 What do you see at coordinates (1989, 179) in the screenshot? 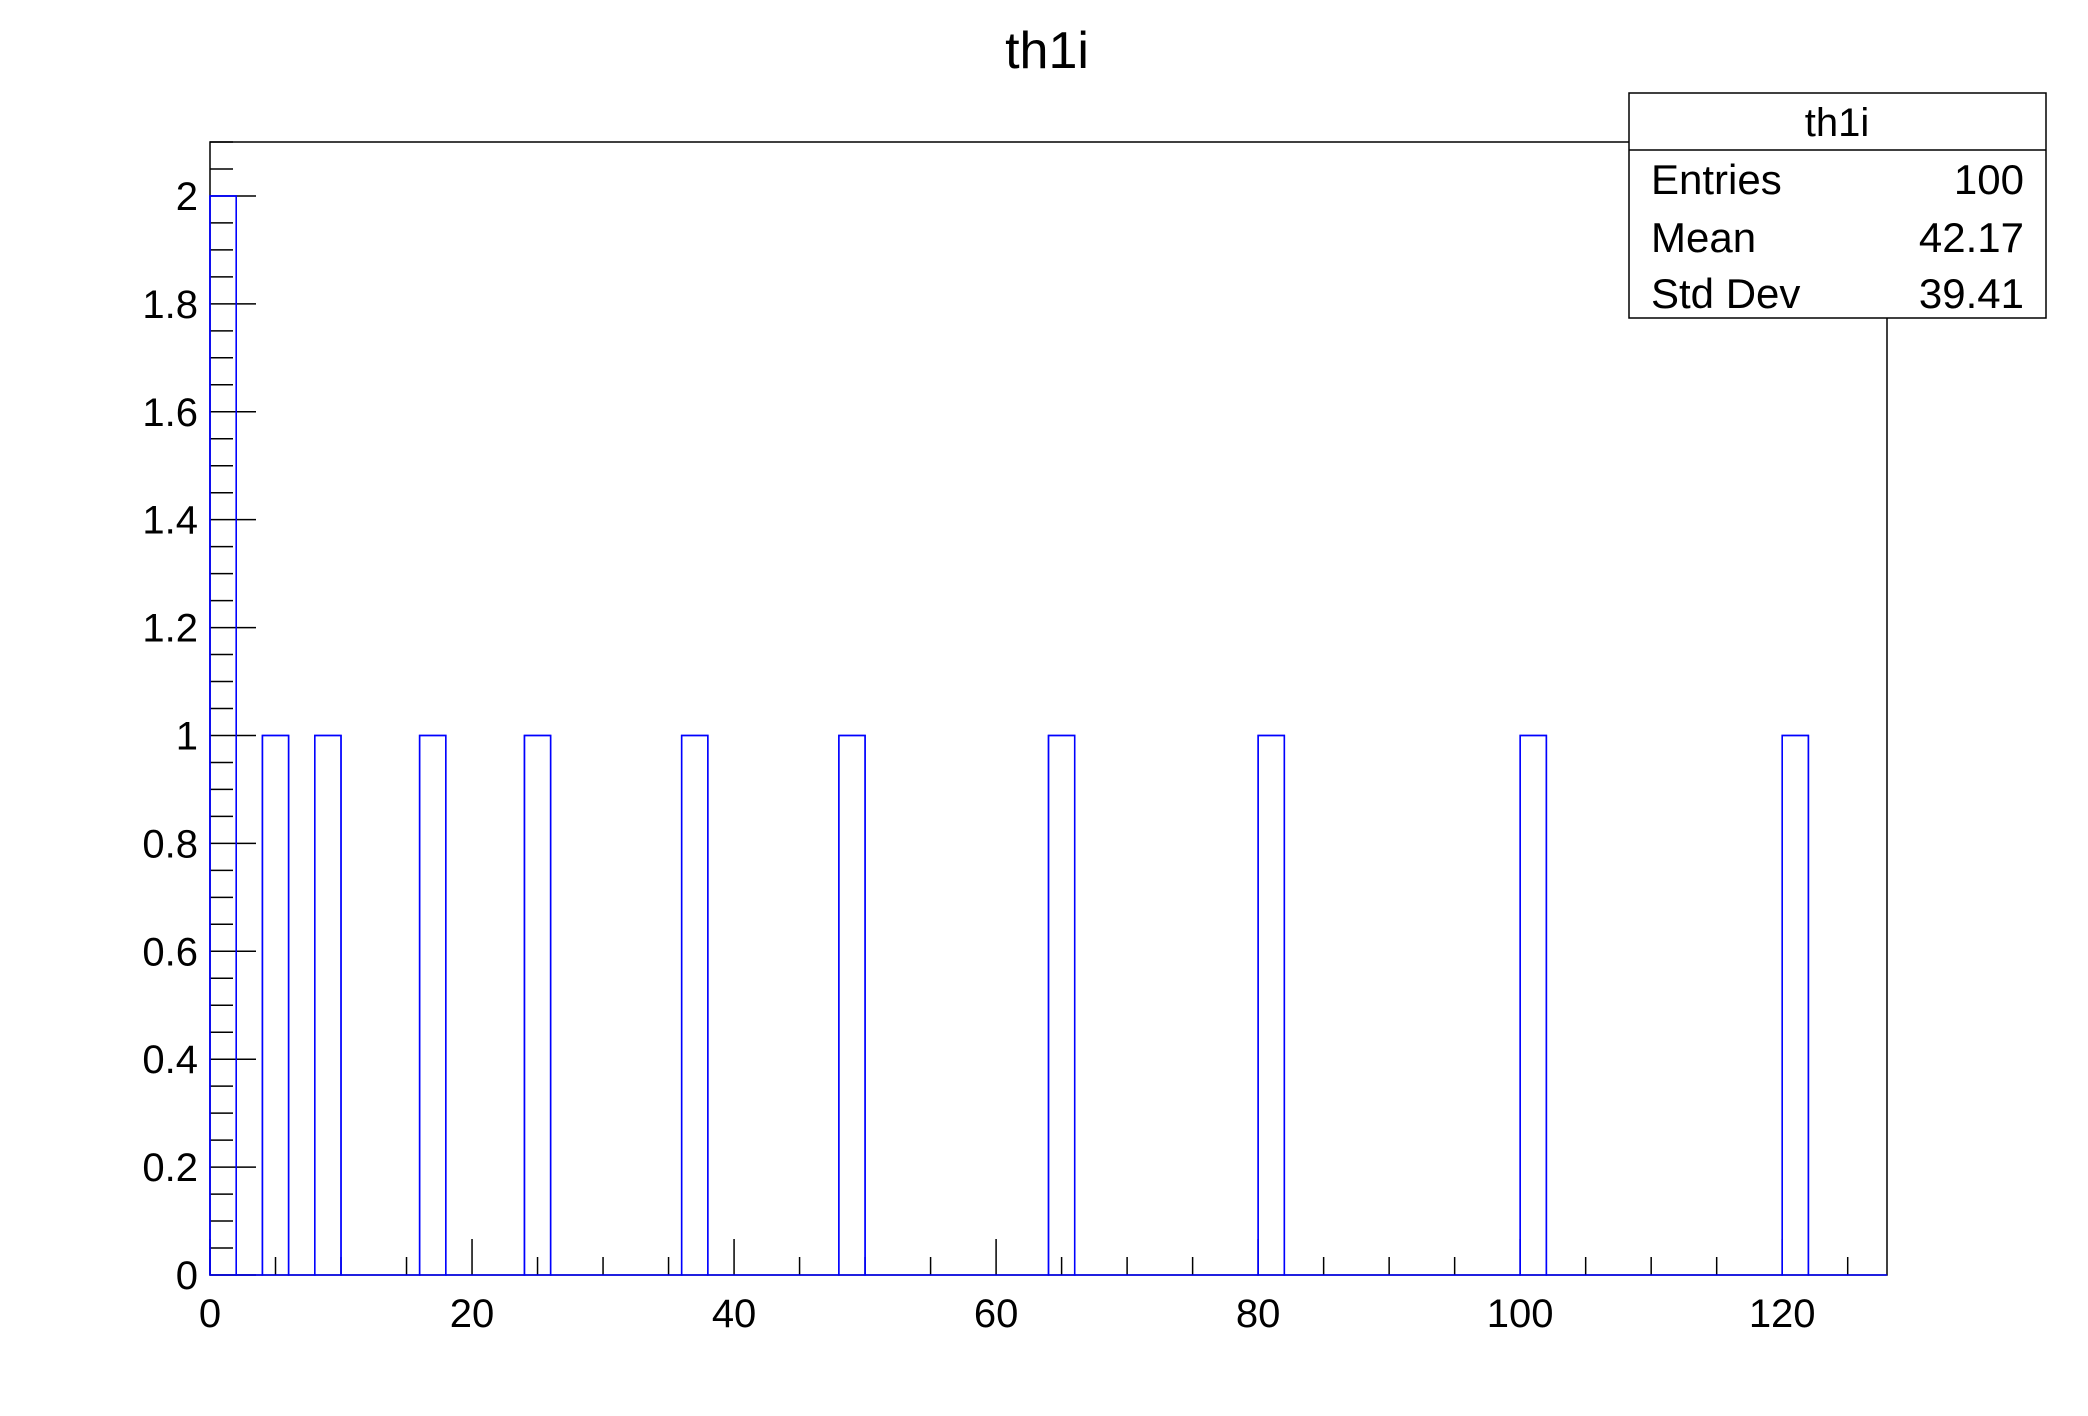
I see `stats-value-entries: 100` at bounding box center [1989, 179].